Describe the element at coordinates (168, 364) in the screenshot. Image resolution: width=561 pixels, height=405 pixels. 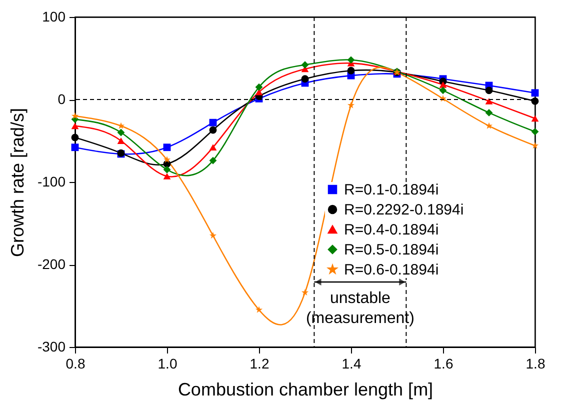
I see `x-tick-label: 1.0` at that location.